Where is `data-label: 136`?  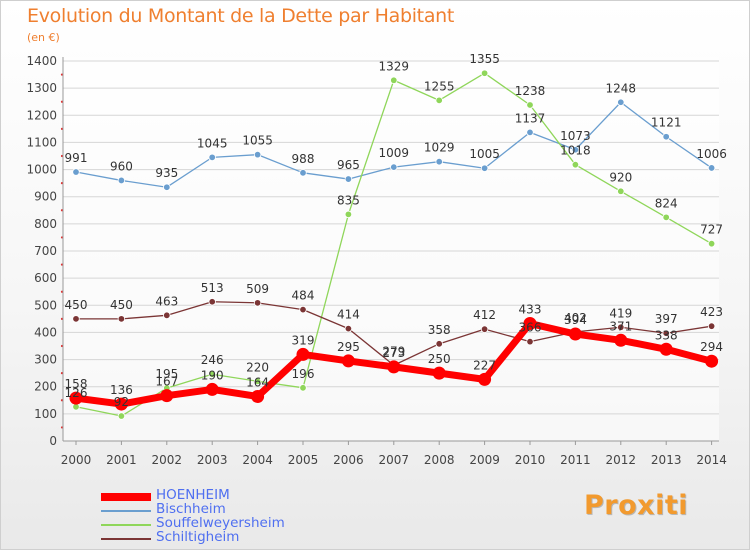 data-label: 136 is located at coordinates (121, 390).